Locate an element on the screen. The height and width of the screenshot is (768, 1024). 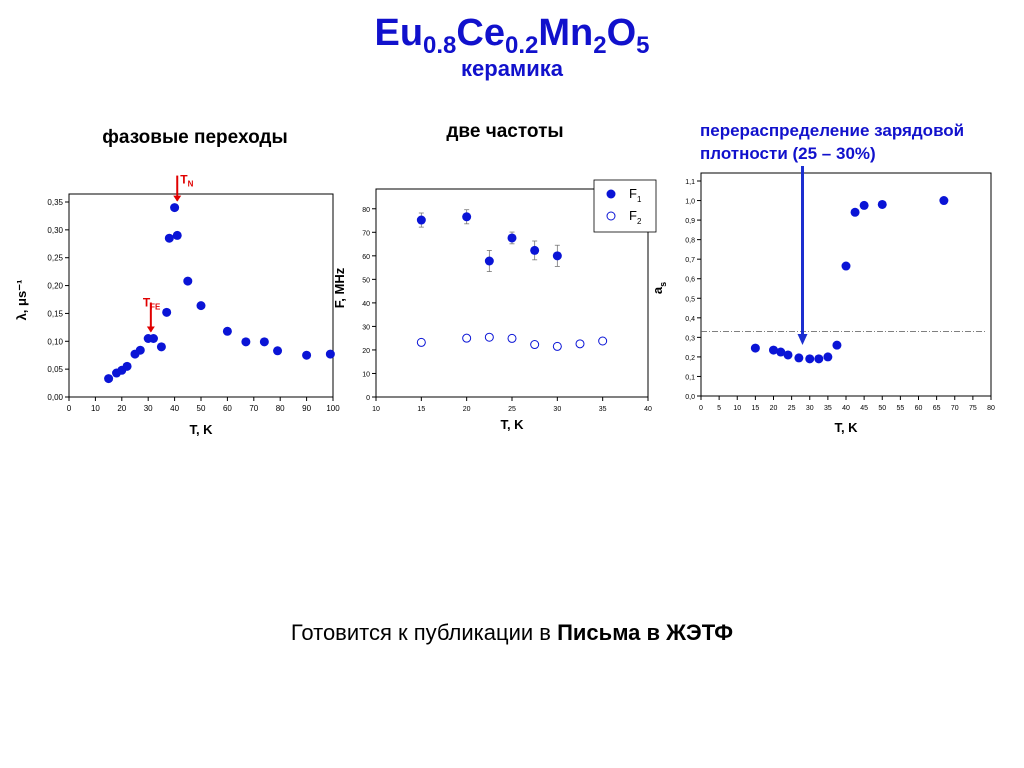
legend-box is located at coordinates (625, 206).